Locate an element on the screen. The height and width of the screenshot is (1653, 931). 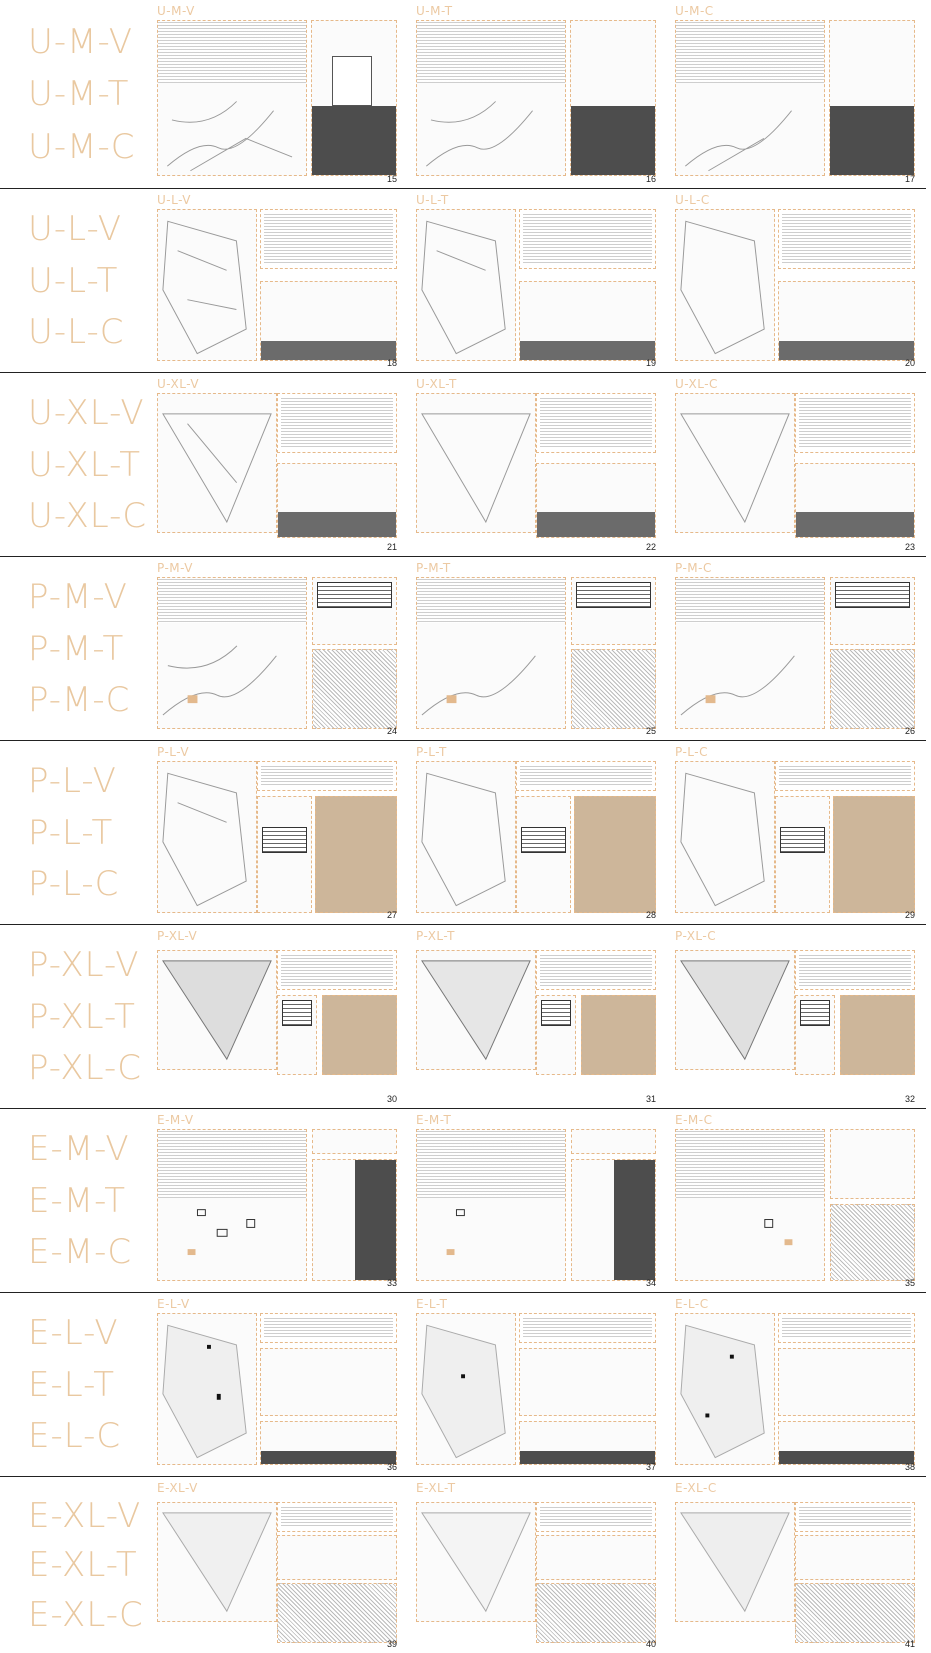
sheet-panel: E-L-C 38 is located at coordinates (803, 1384).